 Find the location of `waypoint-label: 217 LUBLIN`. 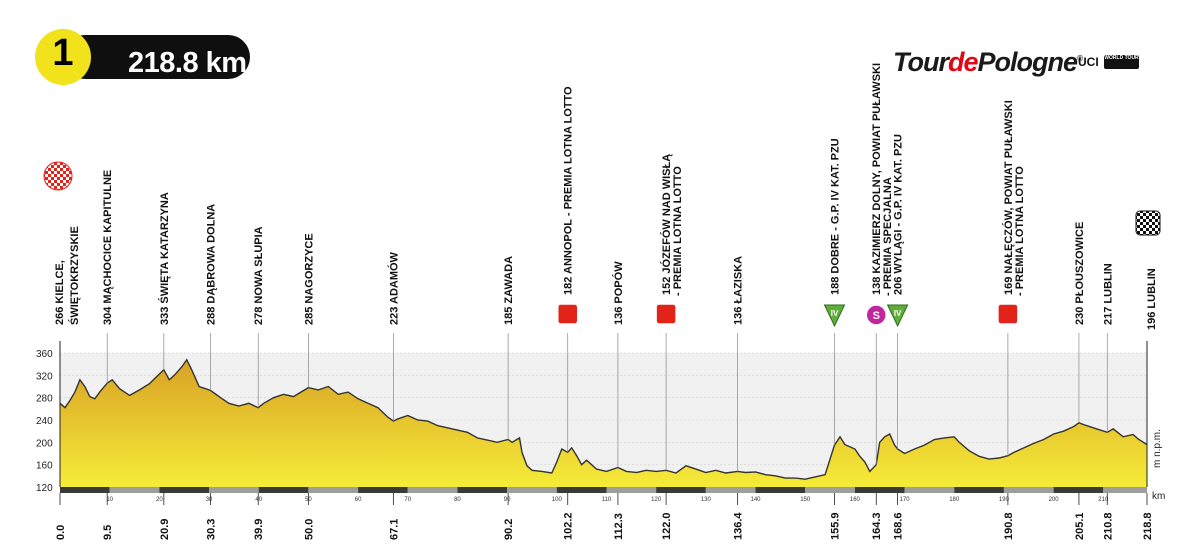

waypoint-label: 217 LUBLIN is located at coordinates (1108, 294).